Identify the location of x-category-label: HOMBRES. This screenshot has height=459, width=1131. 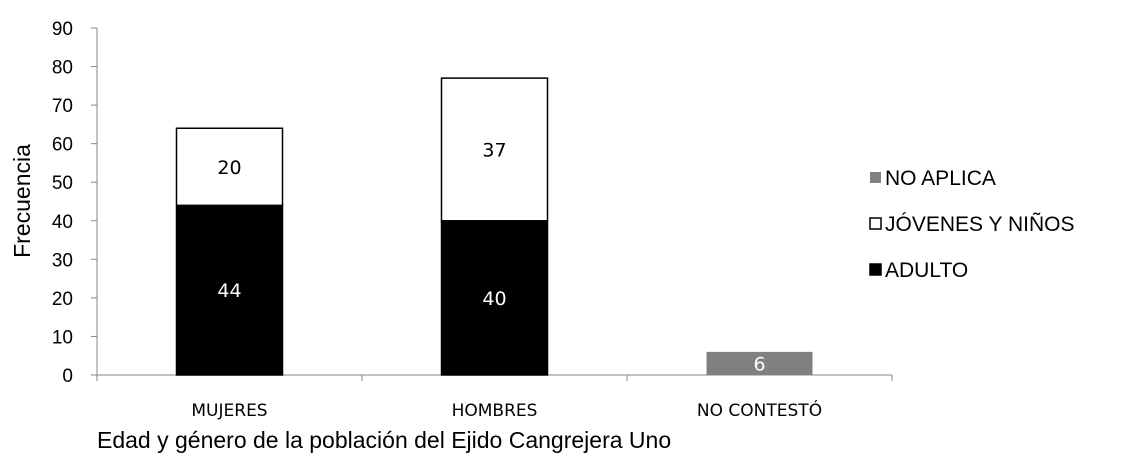
(495, 411).